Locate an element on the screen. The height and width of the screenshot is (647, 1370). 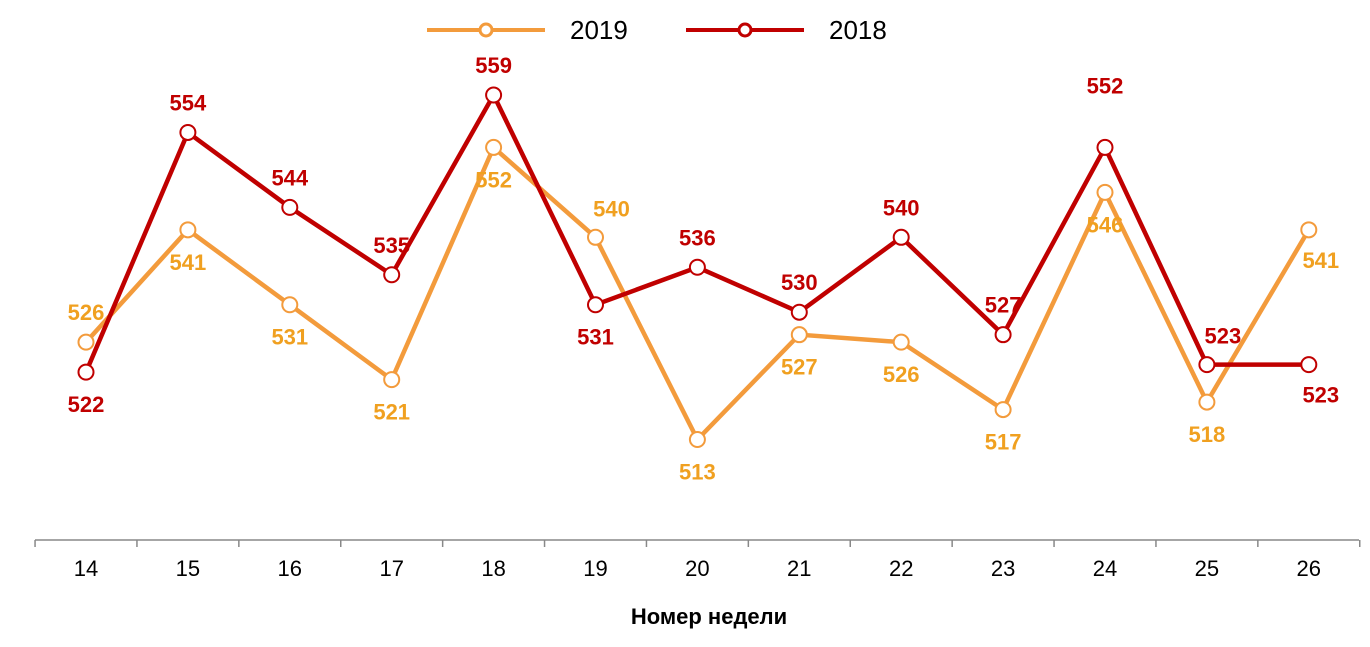
data-label: 517 is located at coordinates (1003, 442).